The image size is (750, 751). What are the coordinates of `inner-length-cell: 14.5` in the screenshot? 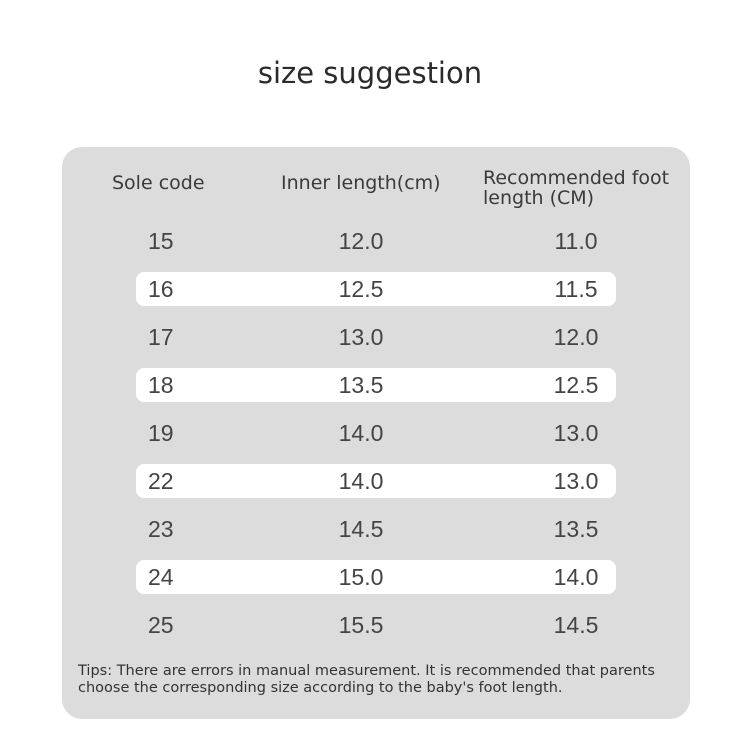 It's located at (361, 529).